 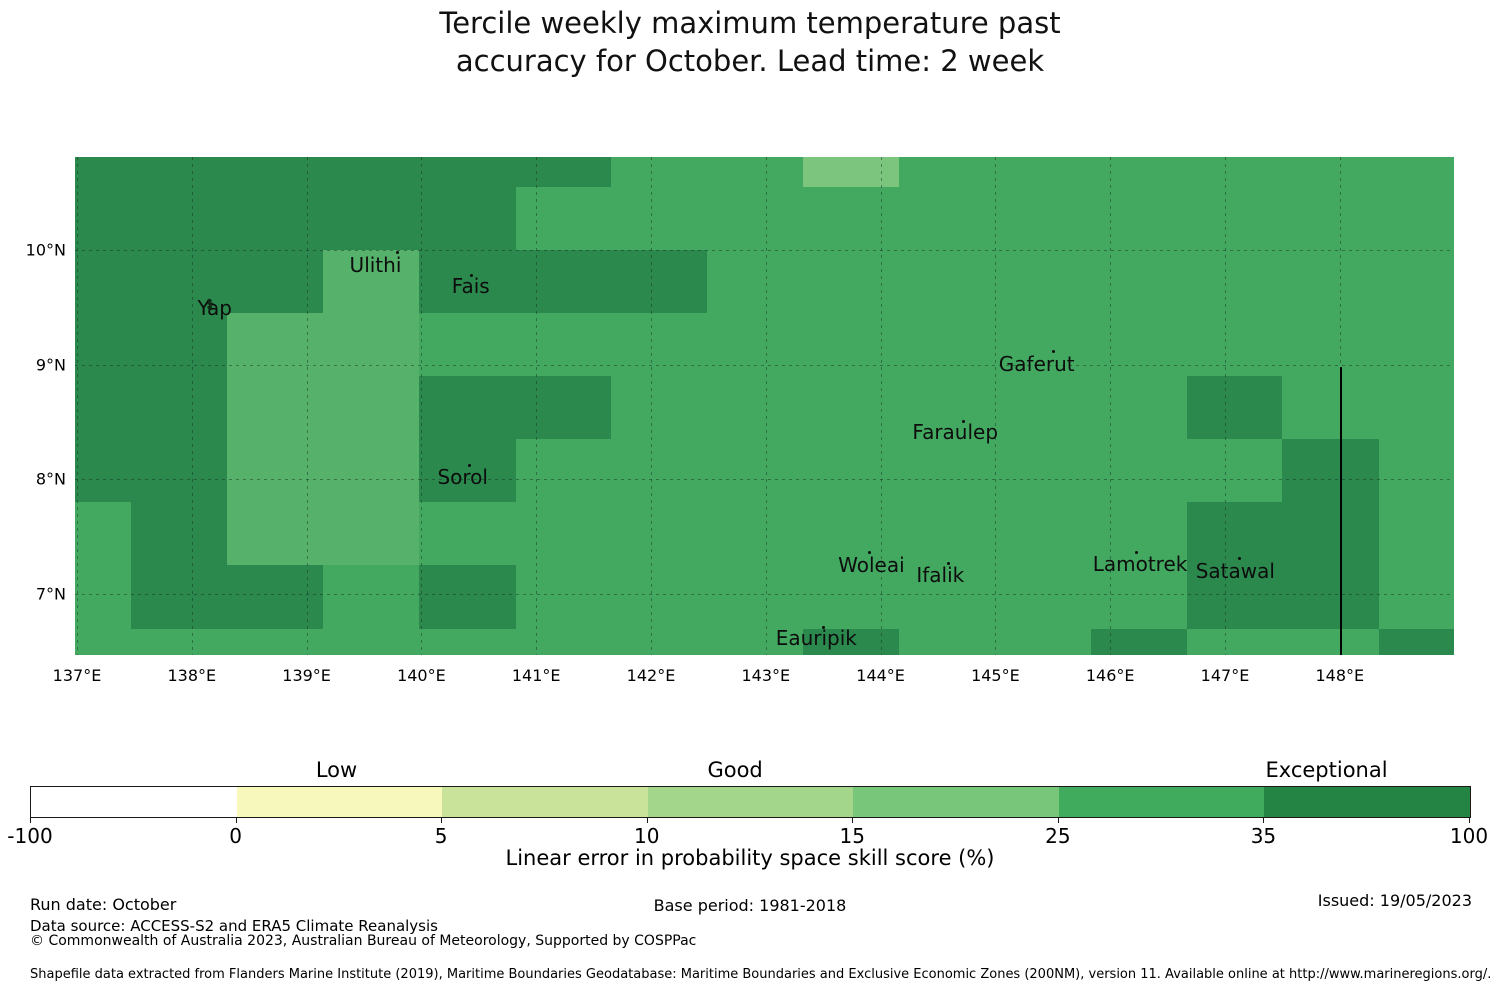 I want to click on colorbar-tick-label: 5, so click(x=441, y=836).